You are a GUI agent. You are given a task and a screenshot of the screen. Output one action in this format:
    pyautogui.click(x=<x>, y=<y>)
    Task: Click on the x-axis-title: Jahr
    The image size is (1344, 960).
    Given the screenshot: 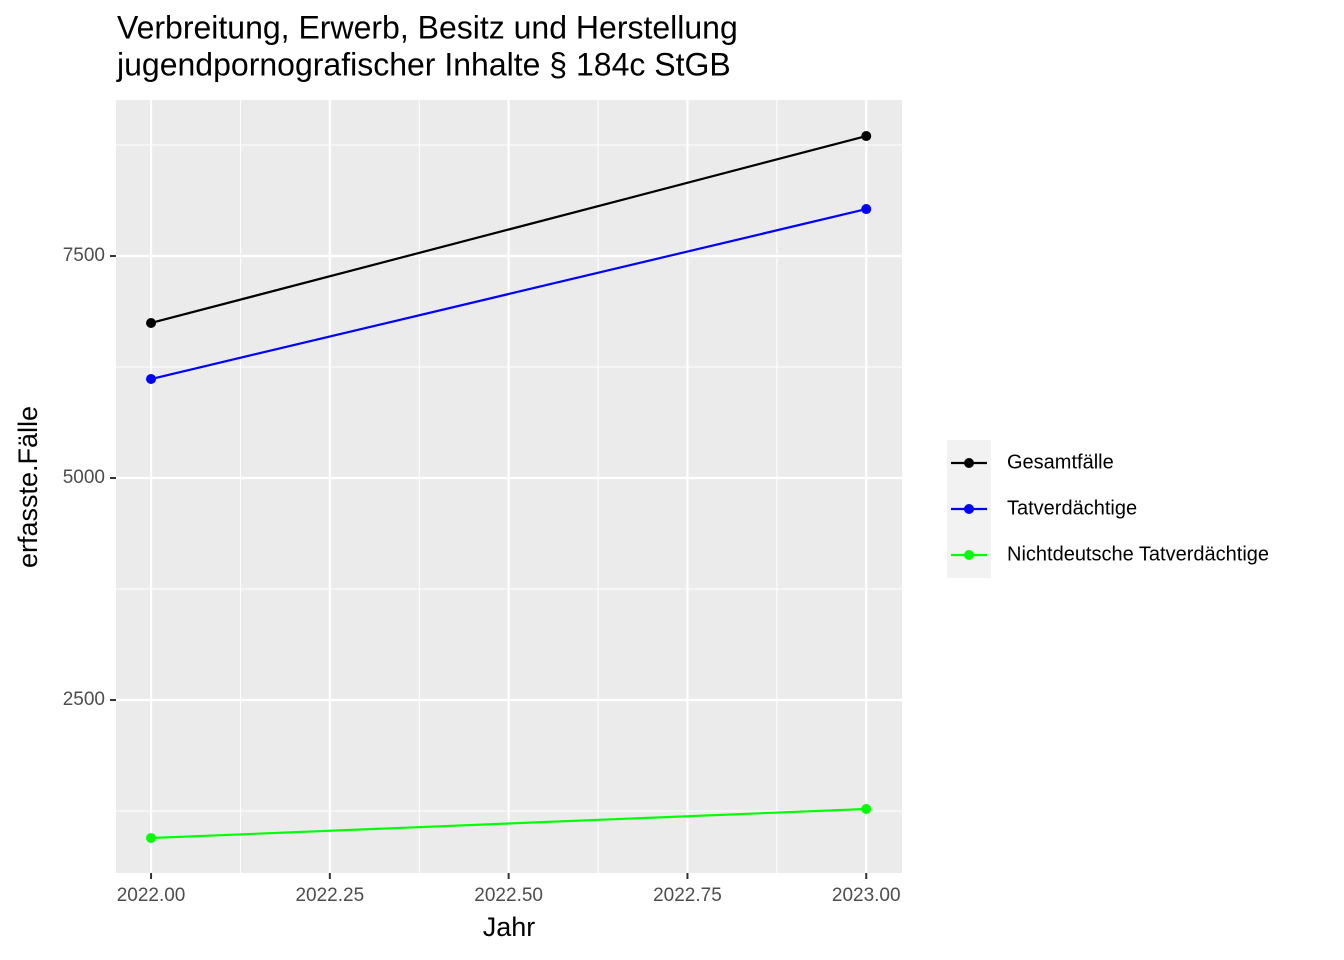 What is the action you would take?
    pyautogui.click(x=509, y=927)
    